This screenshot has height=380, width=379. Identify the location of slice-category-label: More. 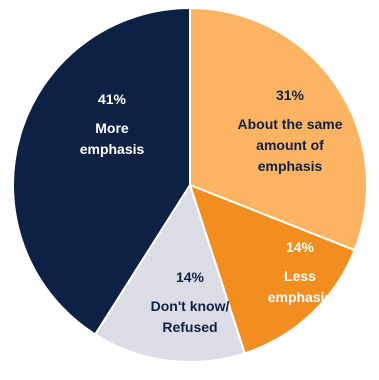
(112, 128).